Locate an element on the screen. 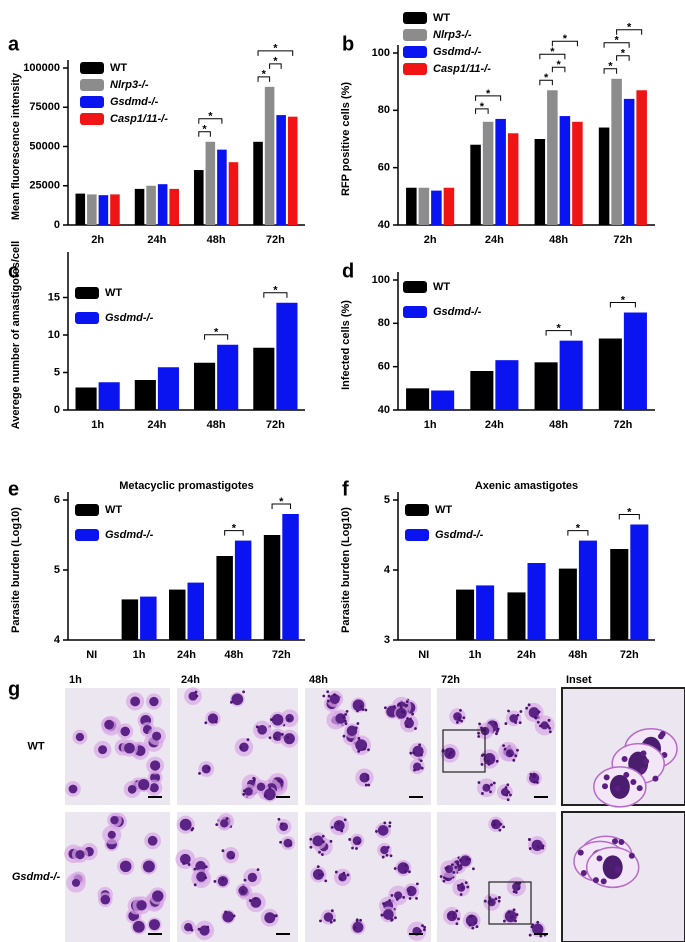 Image resolution: width=685 pixels, height=942 pixels. y-axis-label: Infected cells (%) is located at coordinates (346, 345).